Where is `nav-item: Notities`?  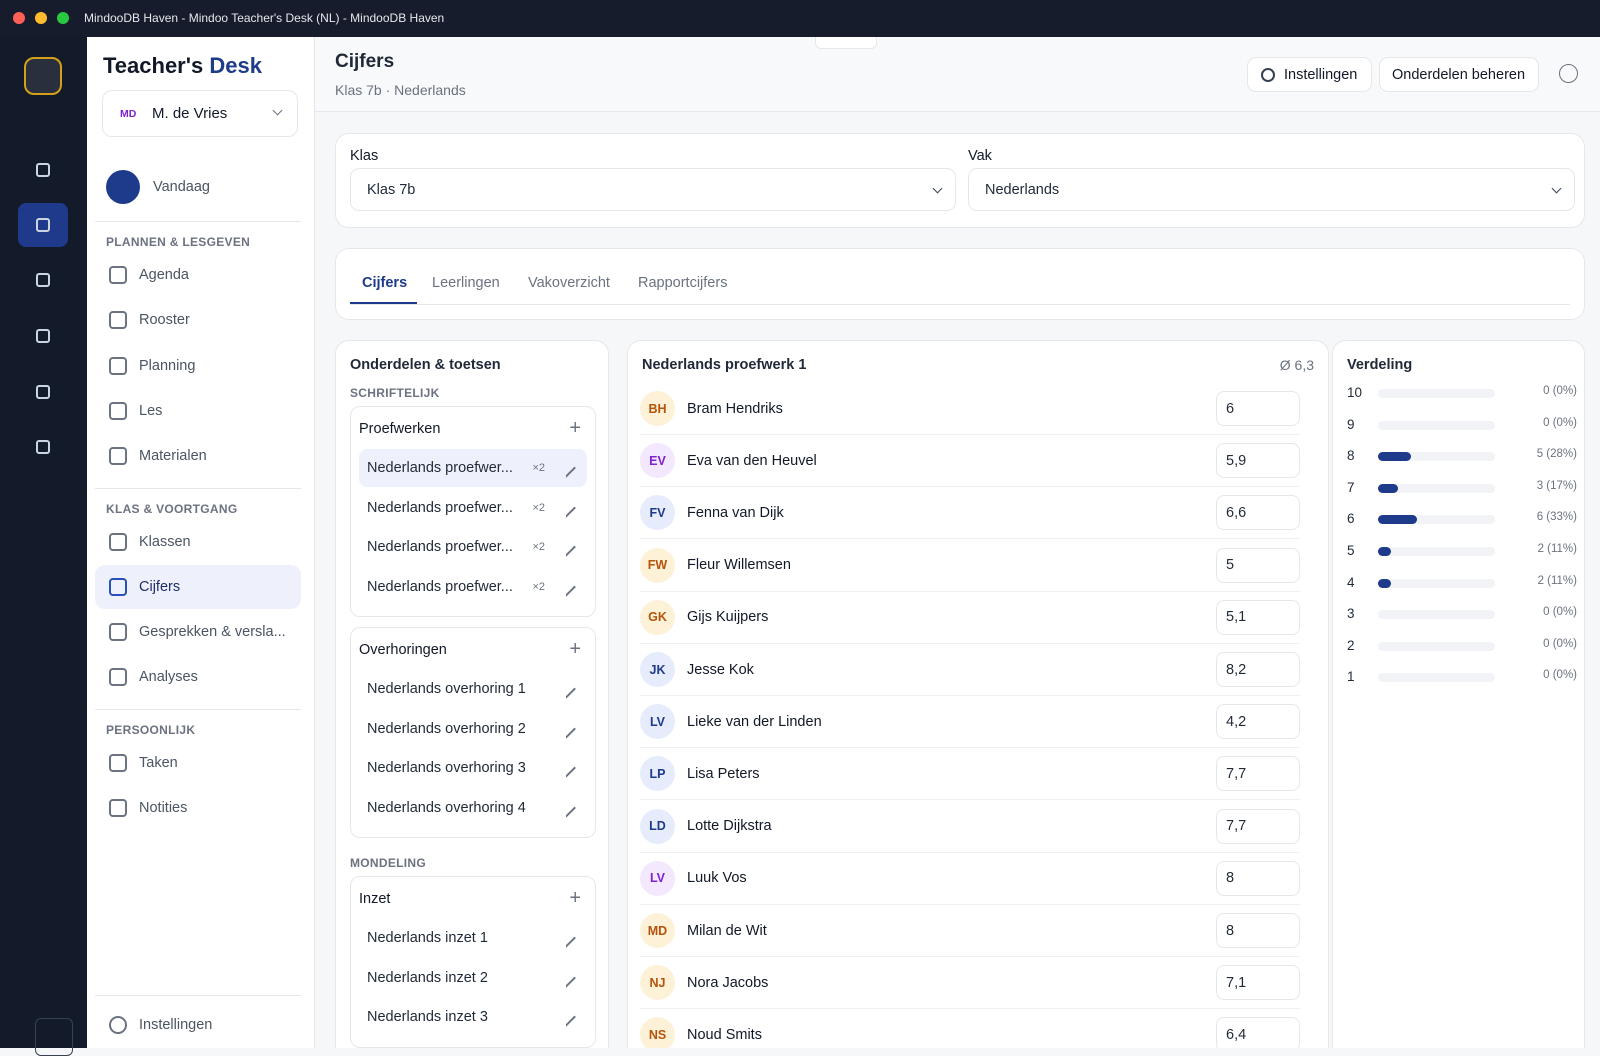 nav-item: Notities is located at coordinates (198, 808).